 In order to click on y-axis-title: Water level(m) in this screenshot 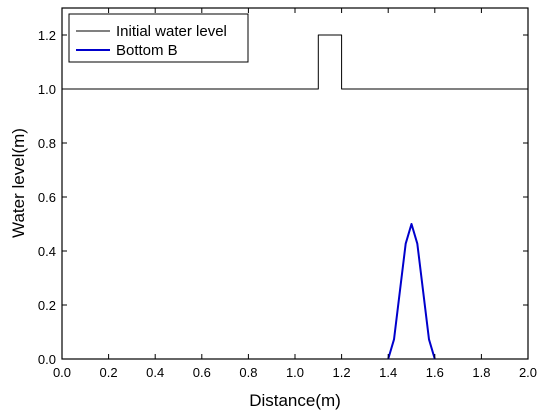, I will do `click(18, 183)`.